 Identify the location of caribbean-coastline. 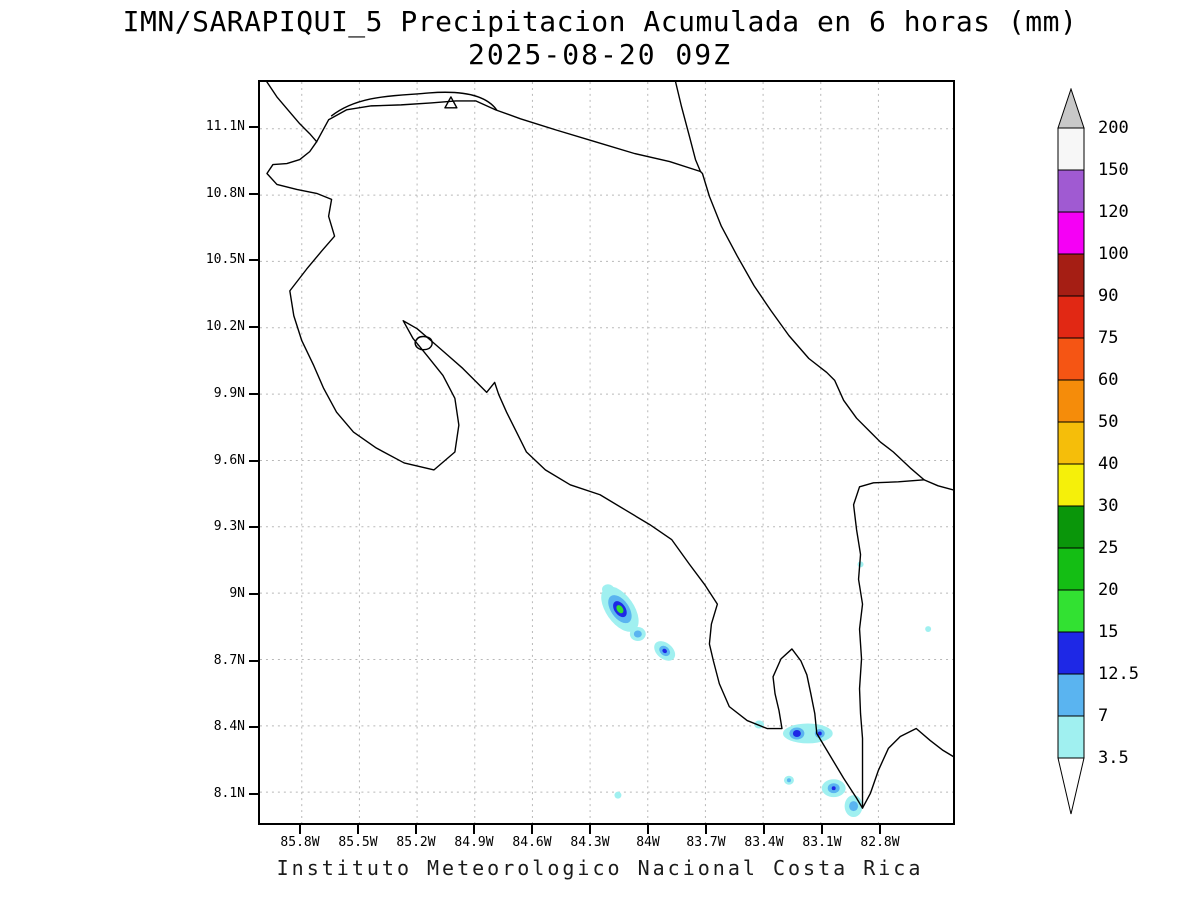
(813, 286).